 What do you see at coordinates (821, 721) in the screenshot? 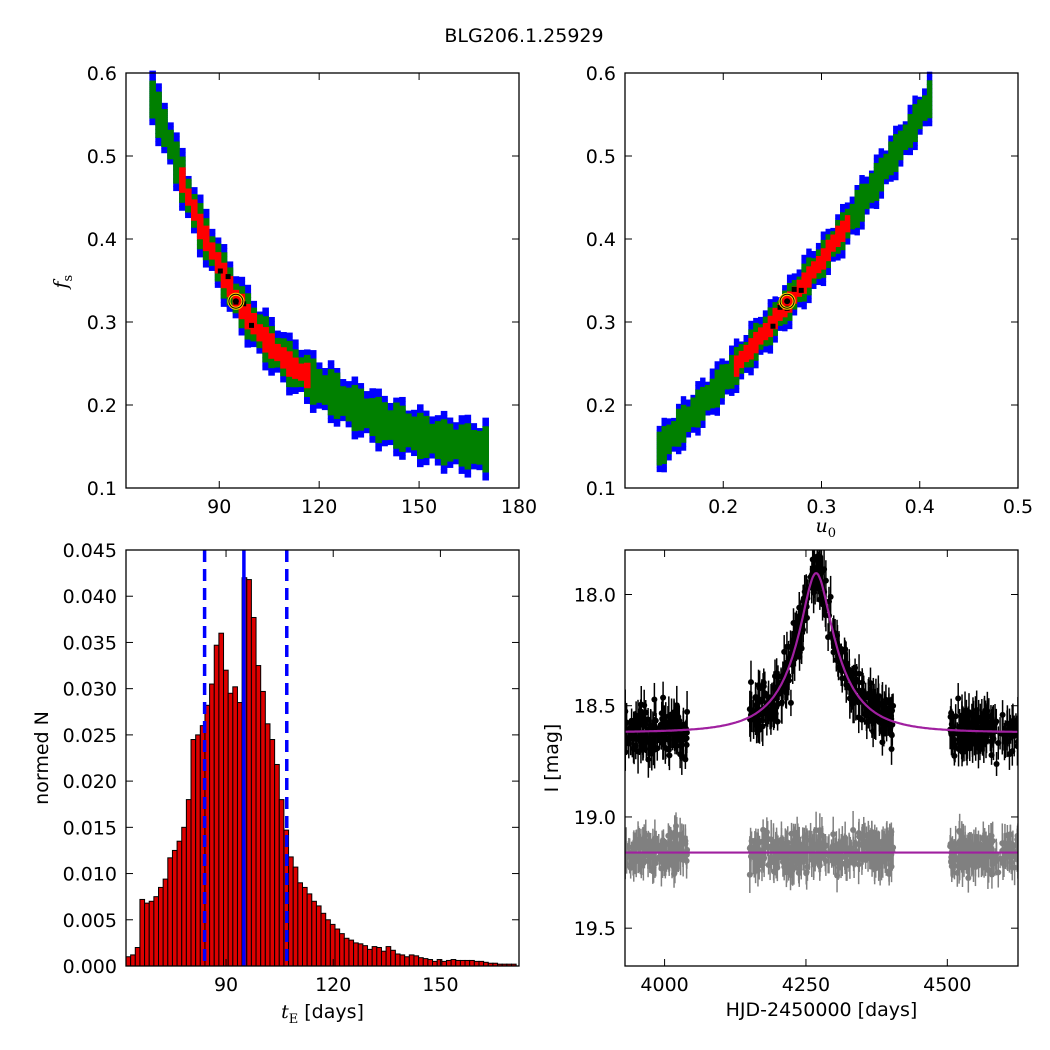
I see `lc-plot-area` at bounding box center [821, 721].